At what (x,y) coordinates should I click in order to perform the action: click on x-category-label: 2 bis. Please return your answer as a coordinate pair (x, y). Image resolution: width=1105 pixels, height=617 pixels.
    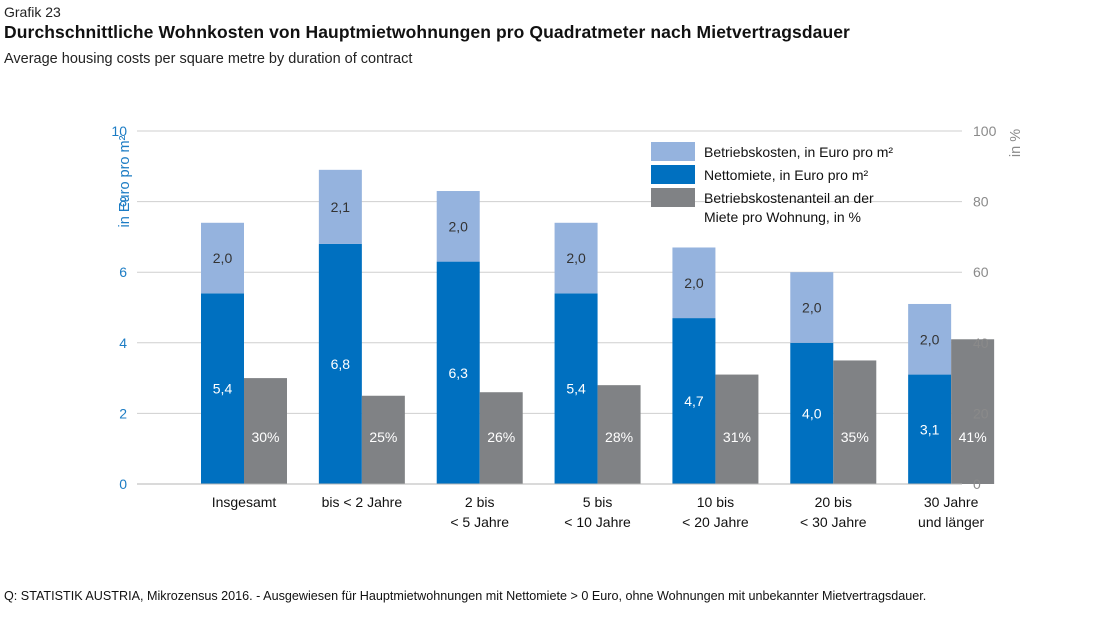
    Looking at the image, I should click on (480, 502).